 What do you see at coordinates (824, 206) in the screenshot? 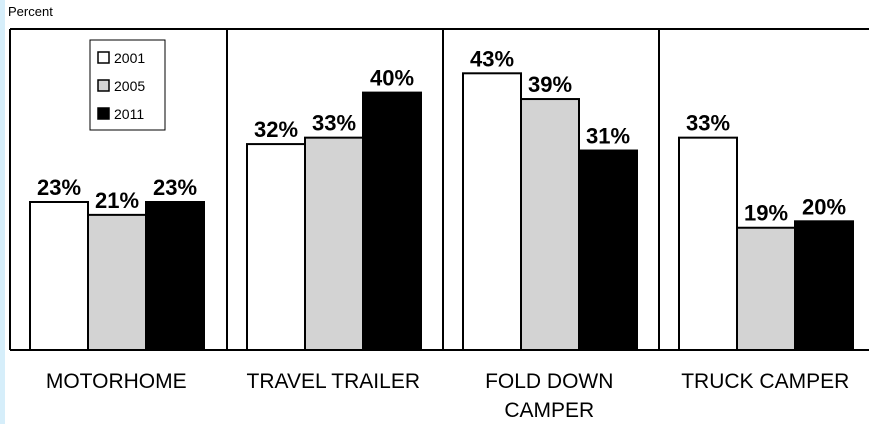
I see `data-label-2011-3: 20%` at bounding box center [824, 206].